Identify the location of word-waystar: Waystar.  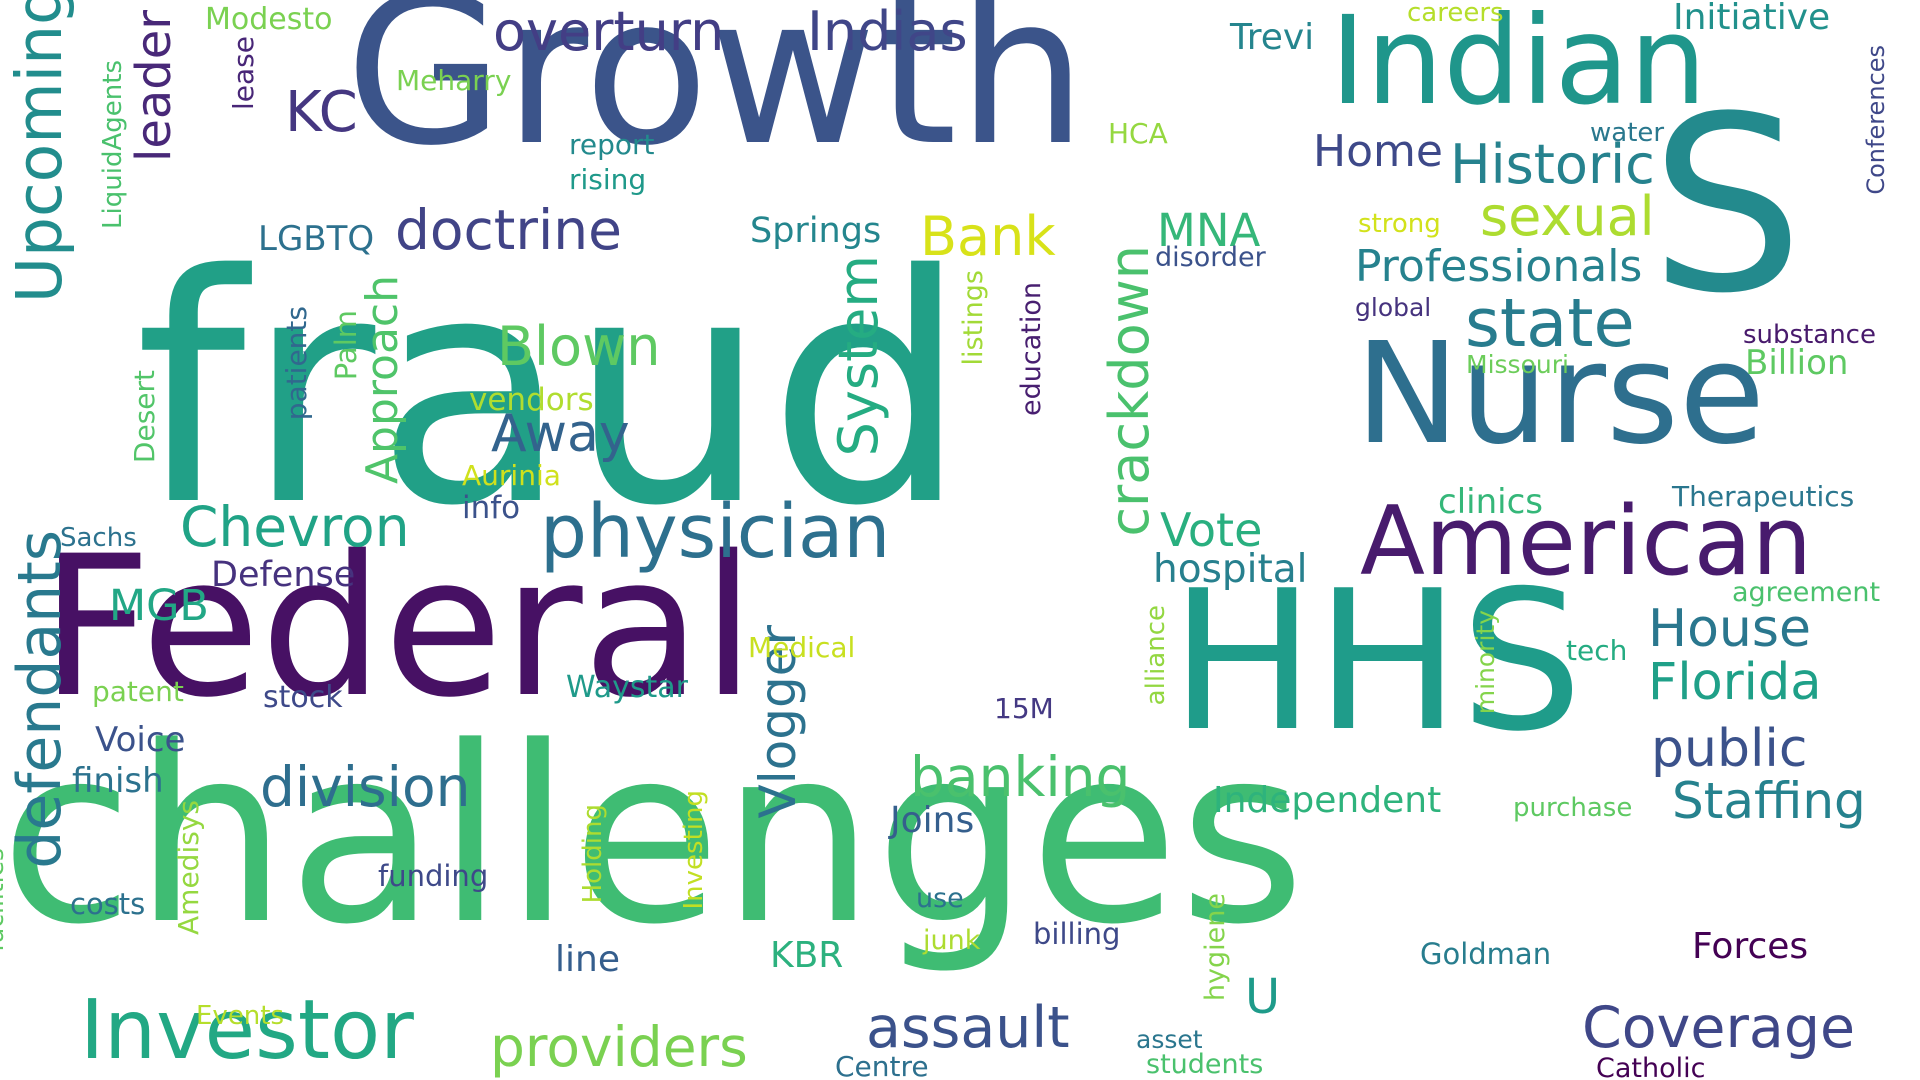
(627, 687).